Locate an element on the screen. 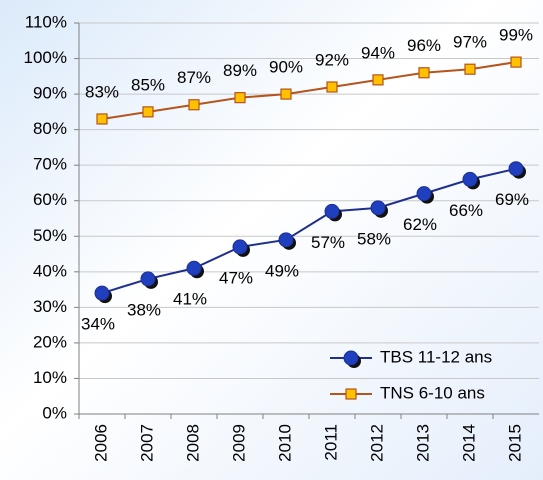 The height and width of the screenshot is (480, 543). data-label: 69% is located at coordinates (512, 199).